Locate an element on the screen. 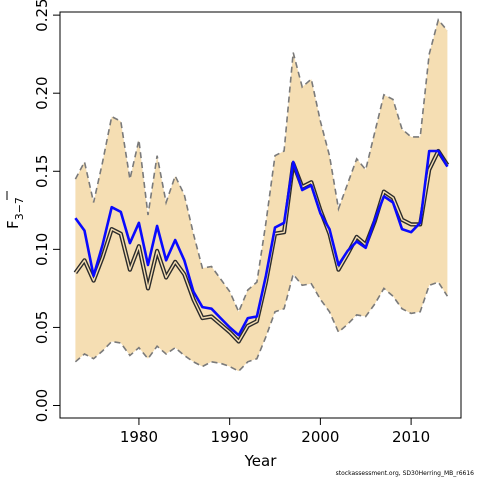 This screenshot has width=480, height=480. y-axis: 0.00 0.05 0.10 0.15 0.20 0.25 is located at coordinates (46, 211).